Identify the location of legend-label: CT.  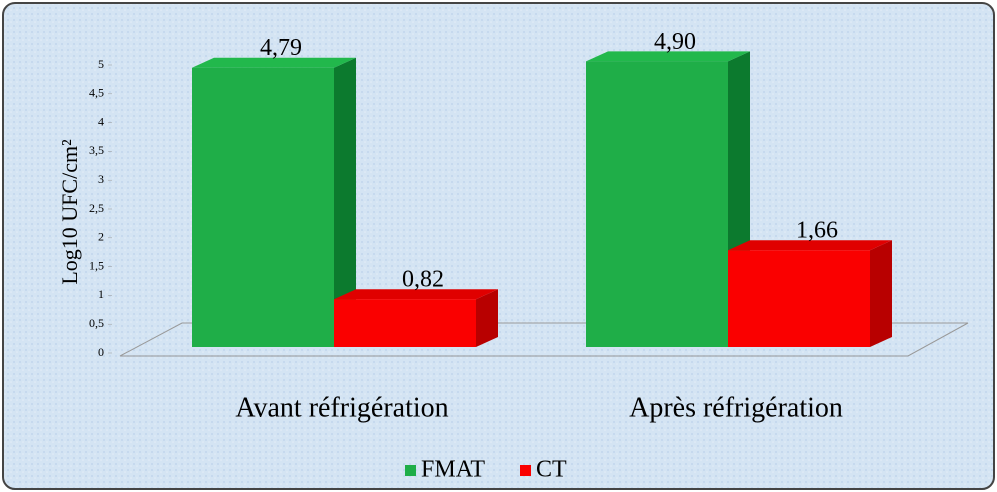
(551, 470).